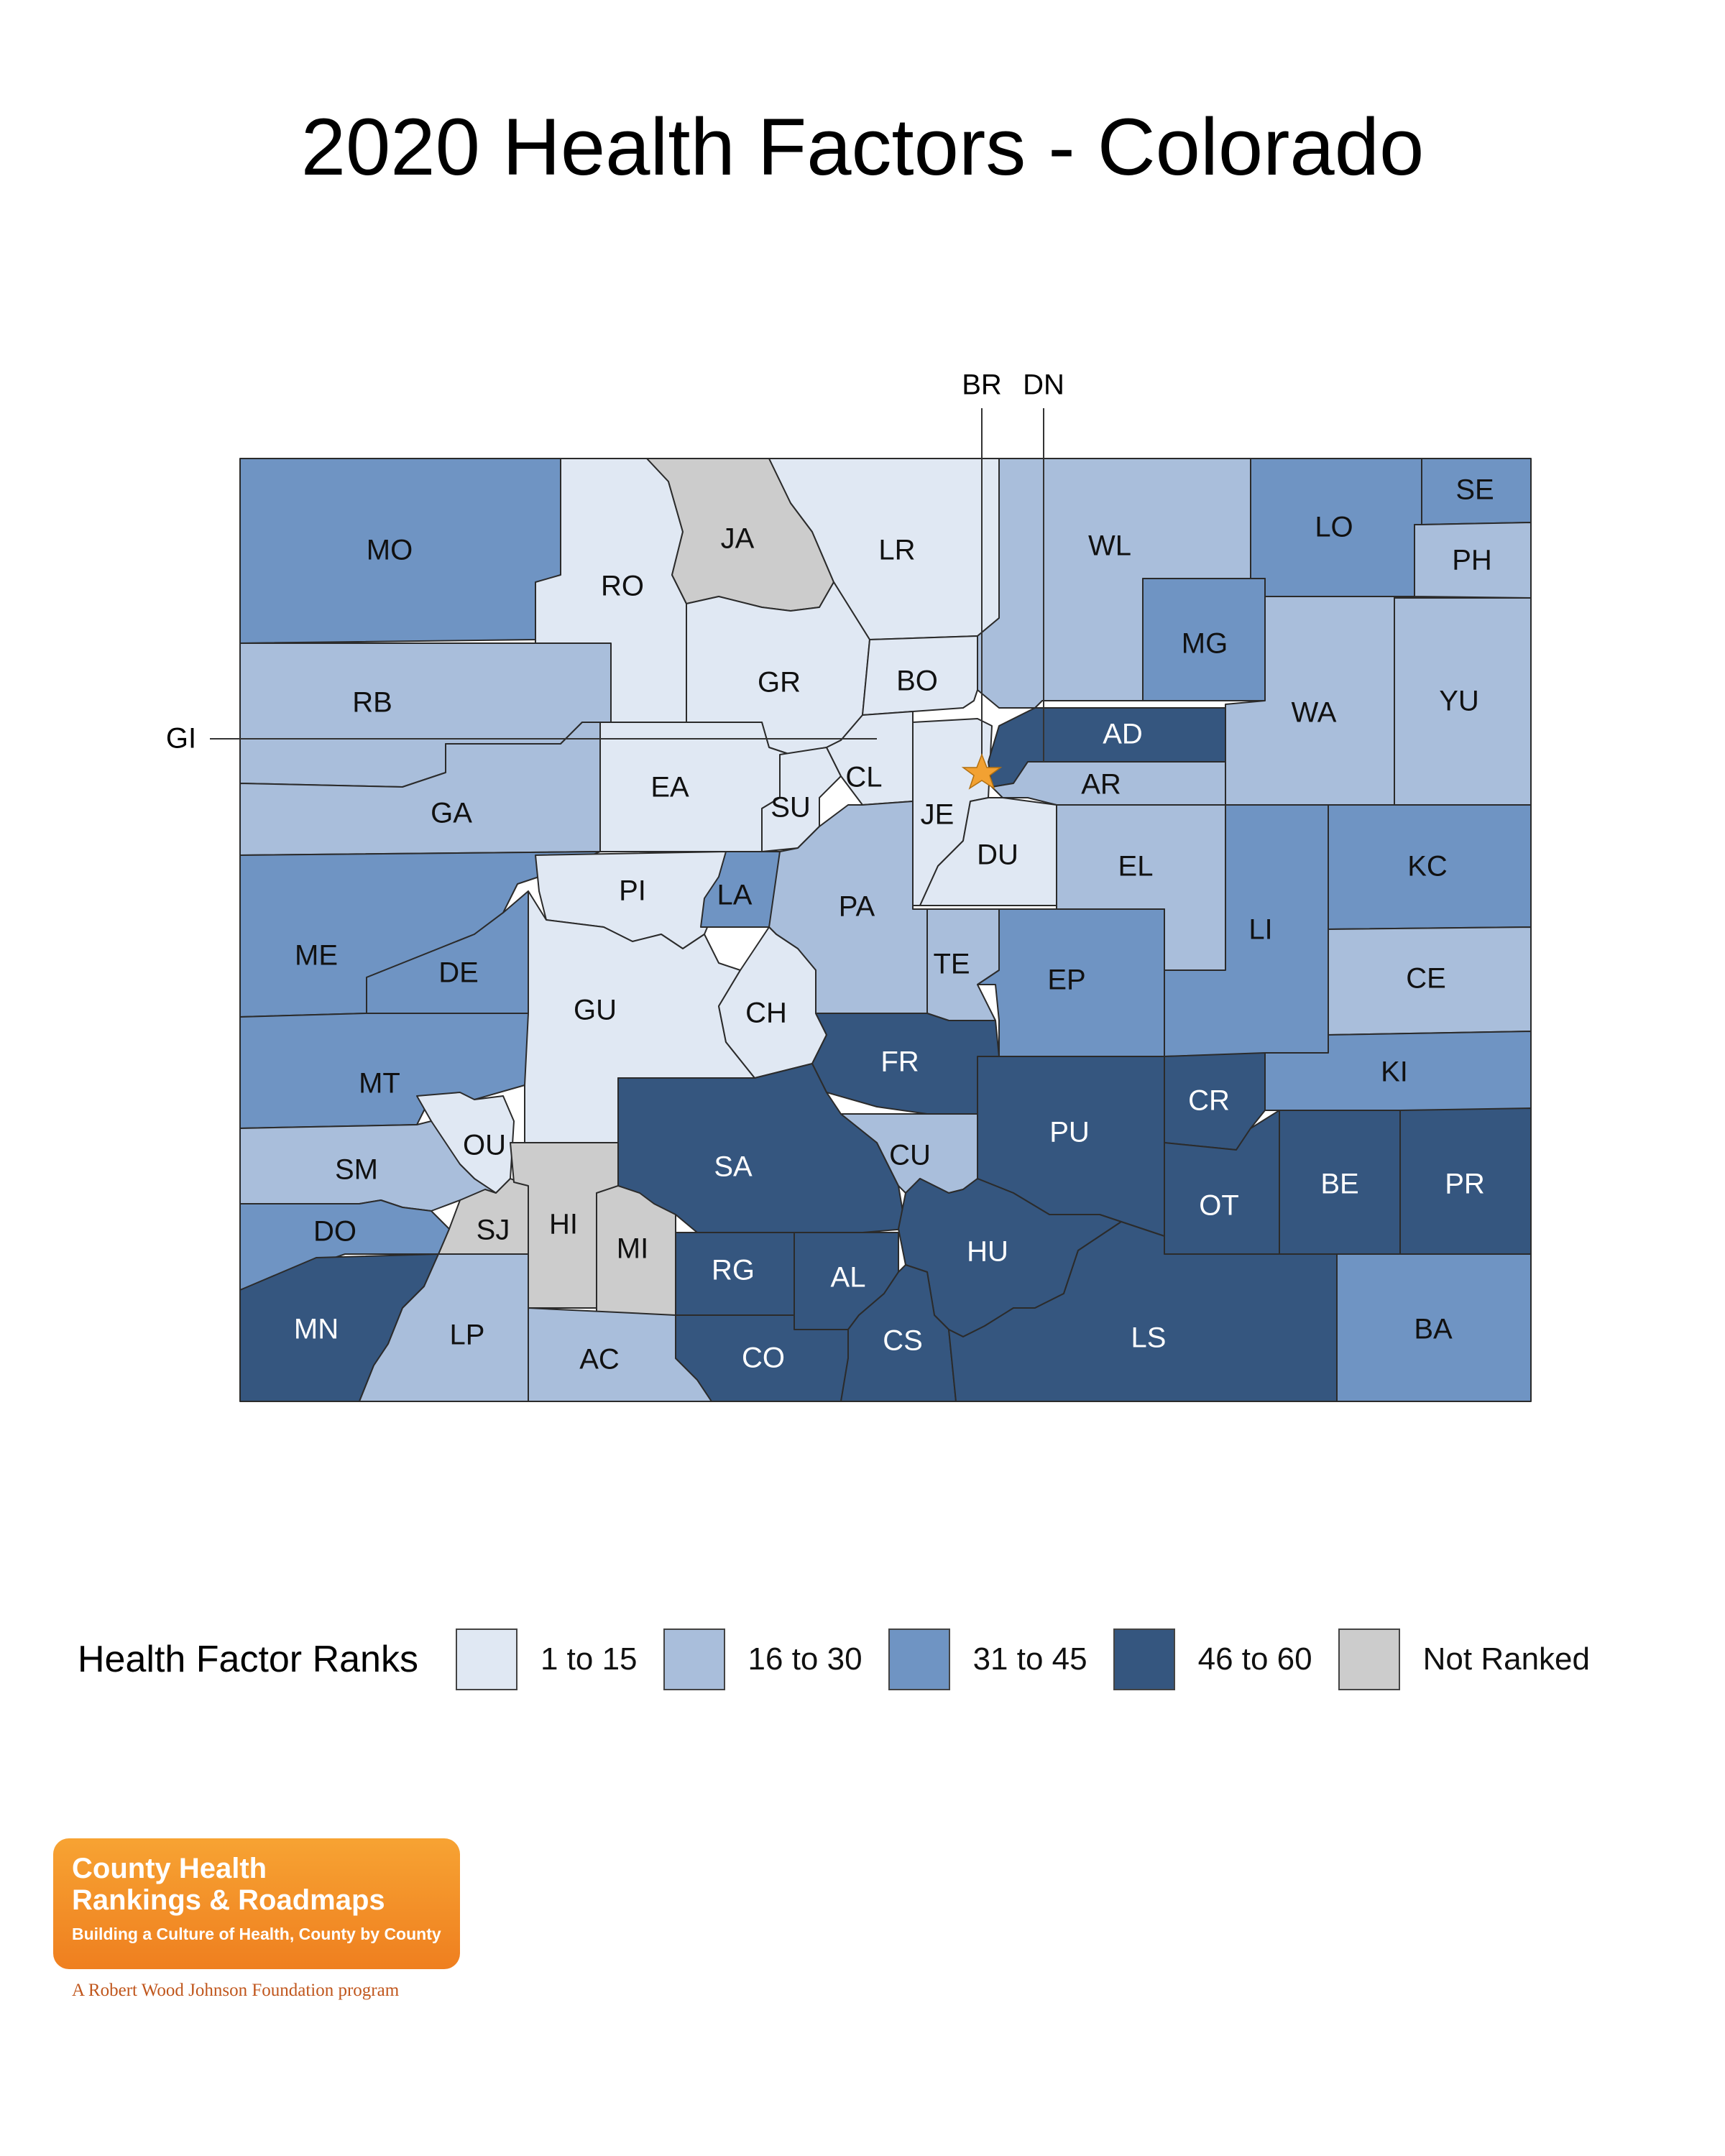 This screenshot has height=2156, width=1725. Describe the element at coordinates (899, 1062) in the screenshot. I see `county-label-FR: FR` at that location.